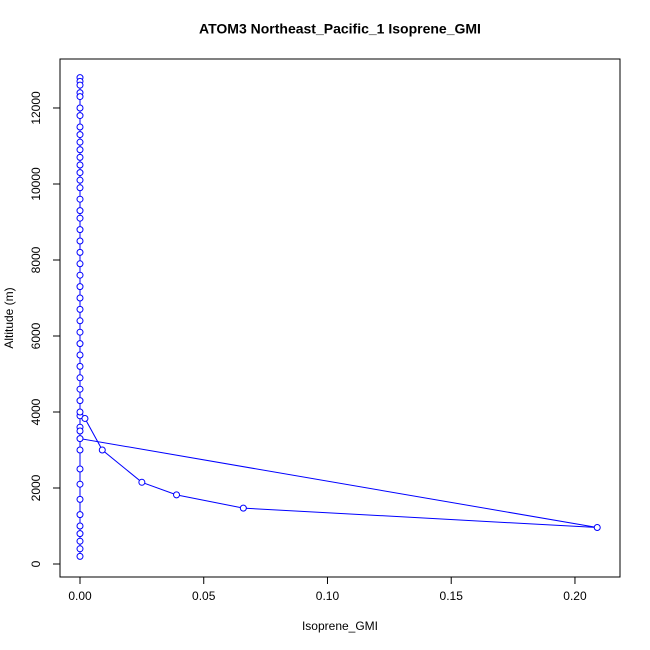  Describe the element at coordinates (452, 596) in the screenshot. I see `x-tick-label: 0.15` at that location.